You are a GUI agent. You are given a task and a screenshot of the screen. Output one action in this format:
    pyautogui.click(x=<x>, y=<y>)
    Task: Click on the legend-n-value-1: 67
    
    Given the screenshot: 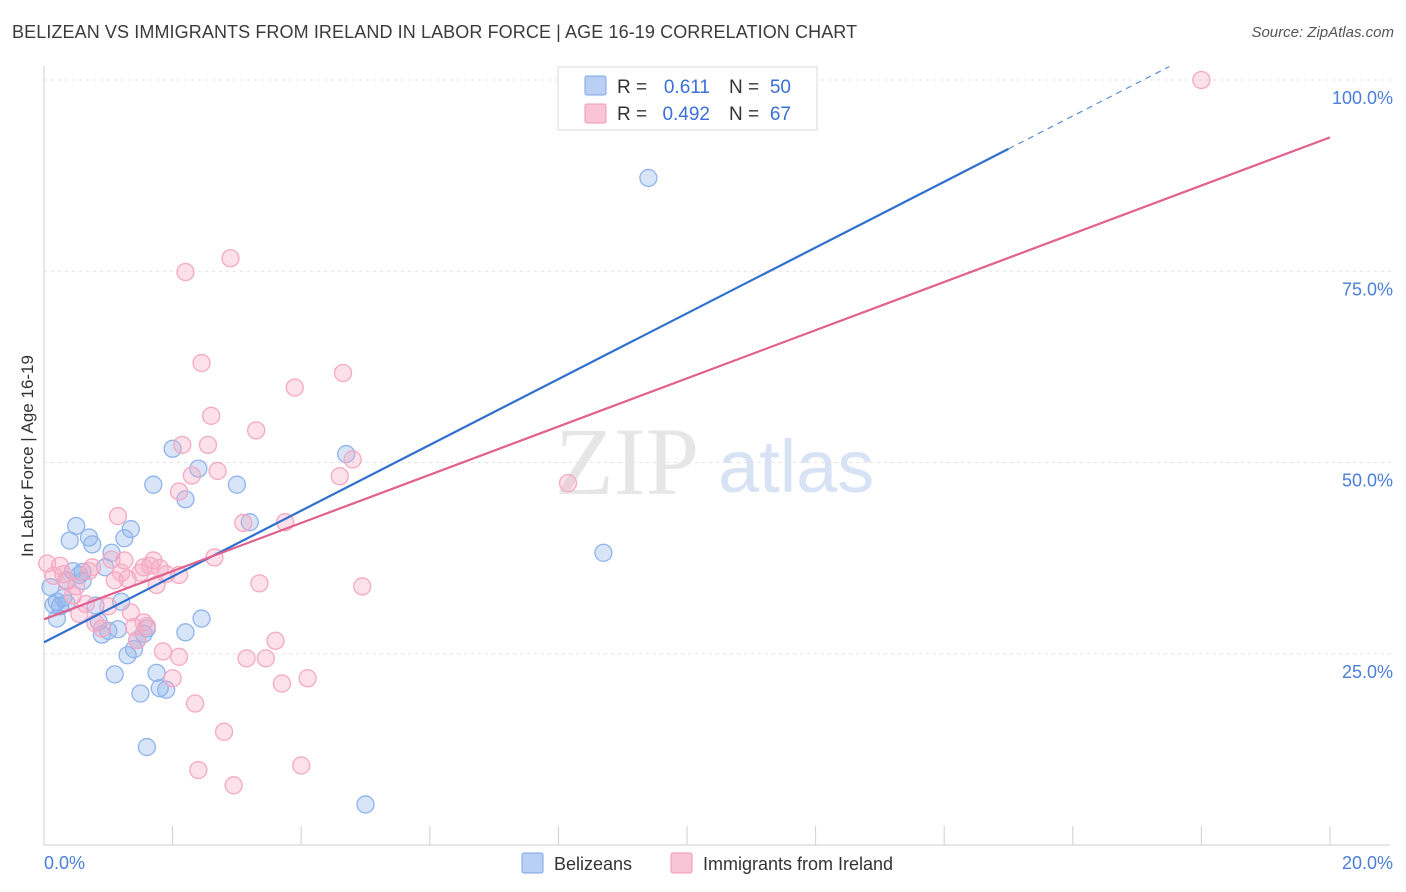 What is the action you would take?
    pyautogui.click(x=780, y=114)
    